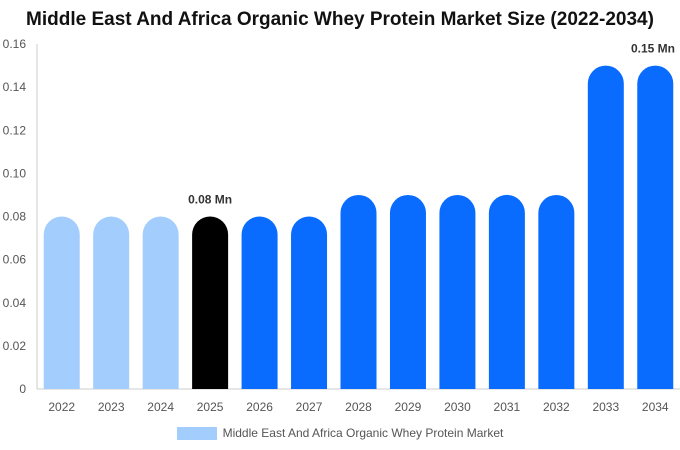  What do you see at coordinates (358, 291) in the screenshot?
I see `bar-2028` at bounding box center [358, 291].